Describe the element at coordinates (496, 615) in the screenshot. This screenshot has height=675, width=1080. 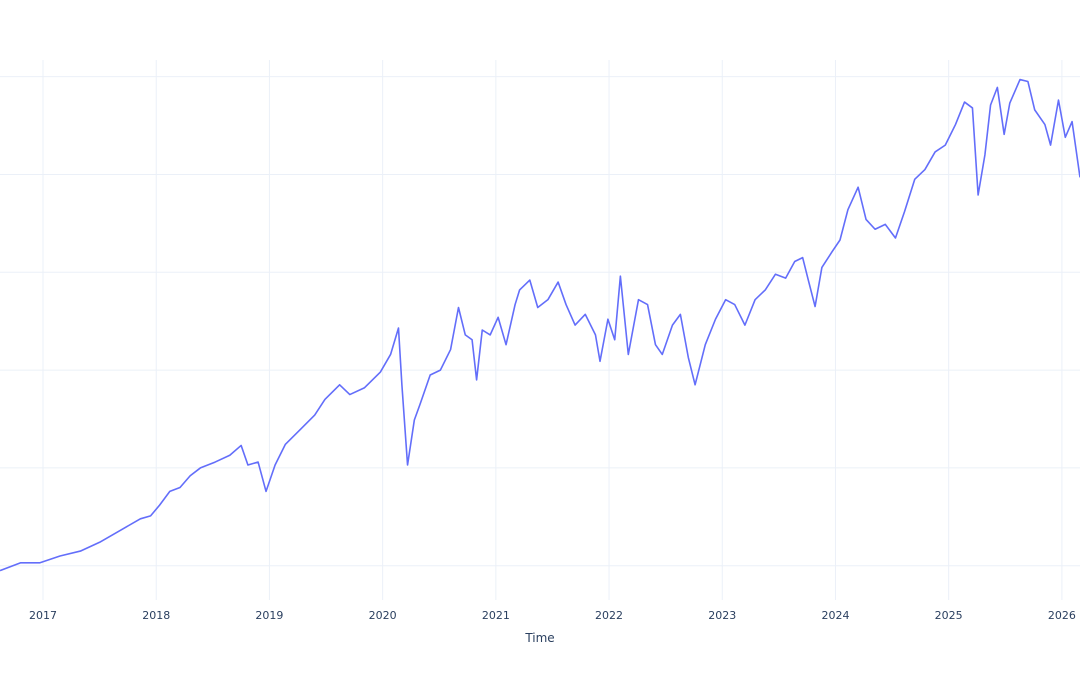
I see `x-tick-label: 2021` at that location.